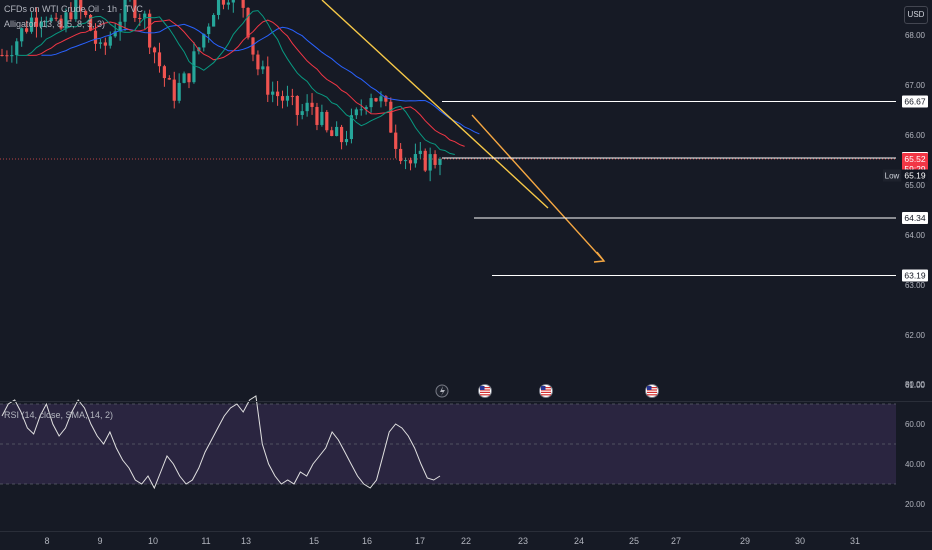  Describe the element at coordinates (435, 104) in the screenshot. I see `trend-line` at that location.